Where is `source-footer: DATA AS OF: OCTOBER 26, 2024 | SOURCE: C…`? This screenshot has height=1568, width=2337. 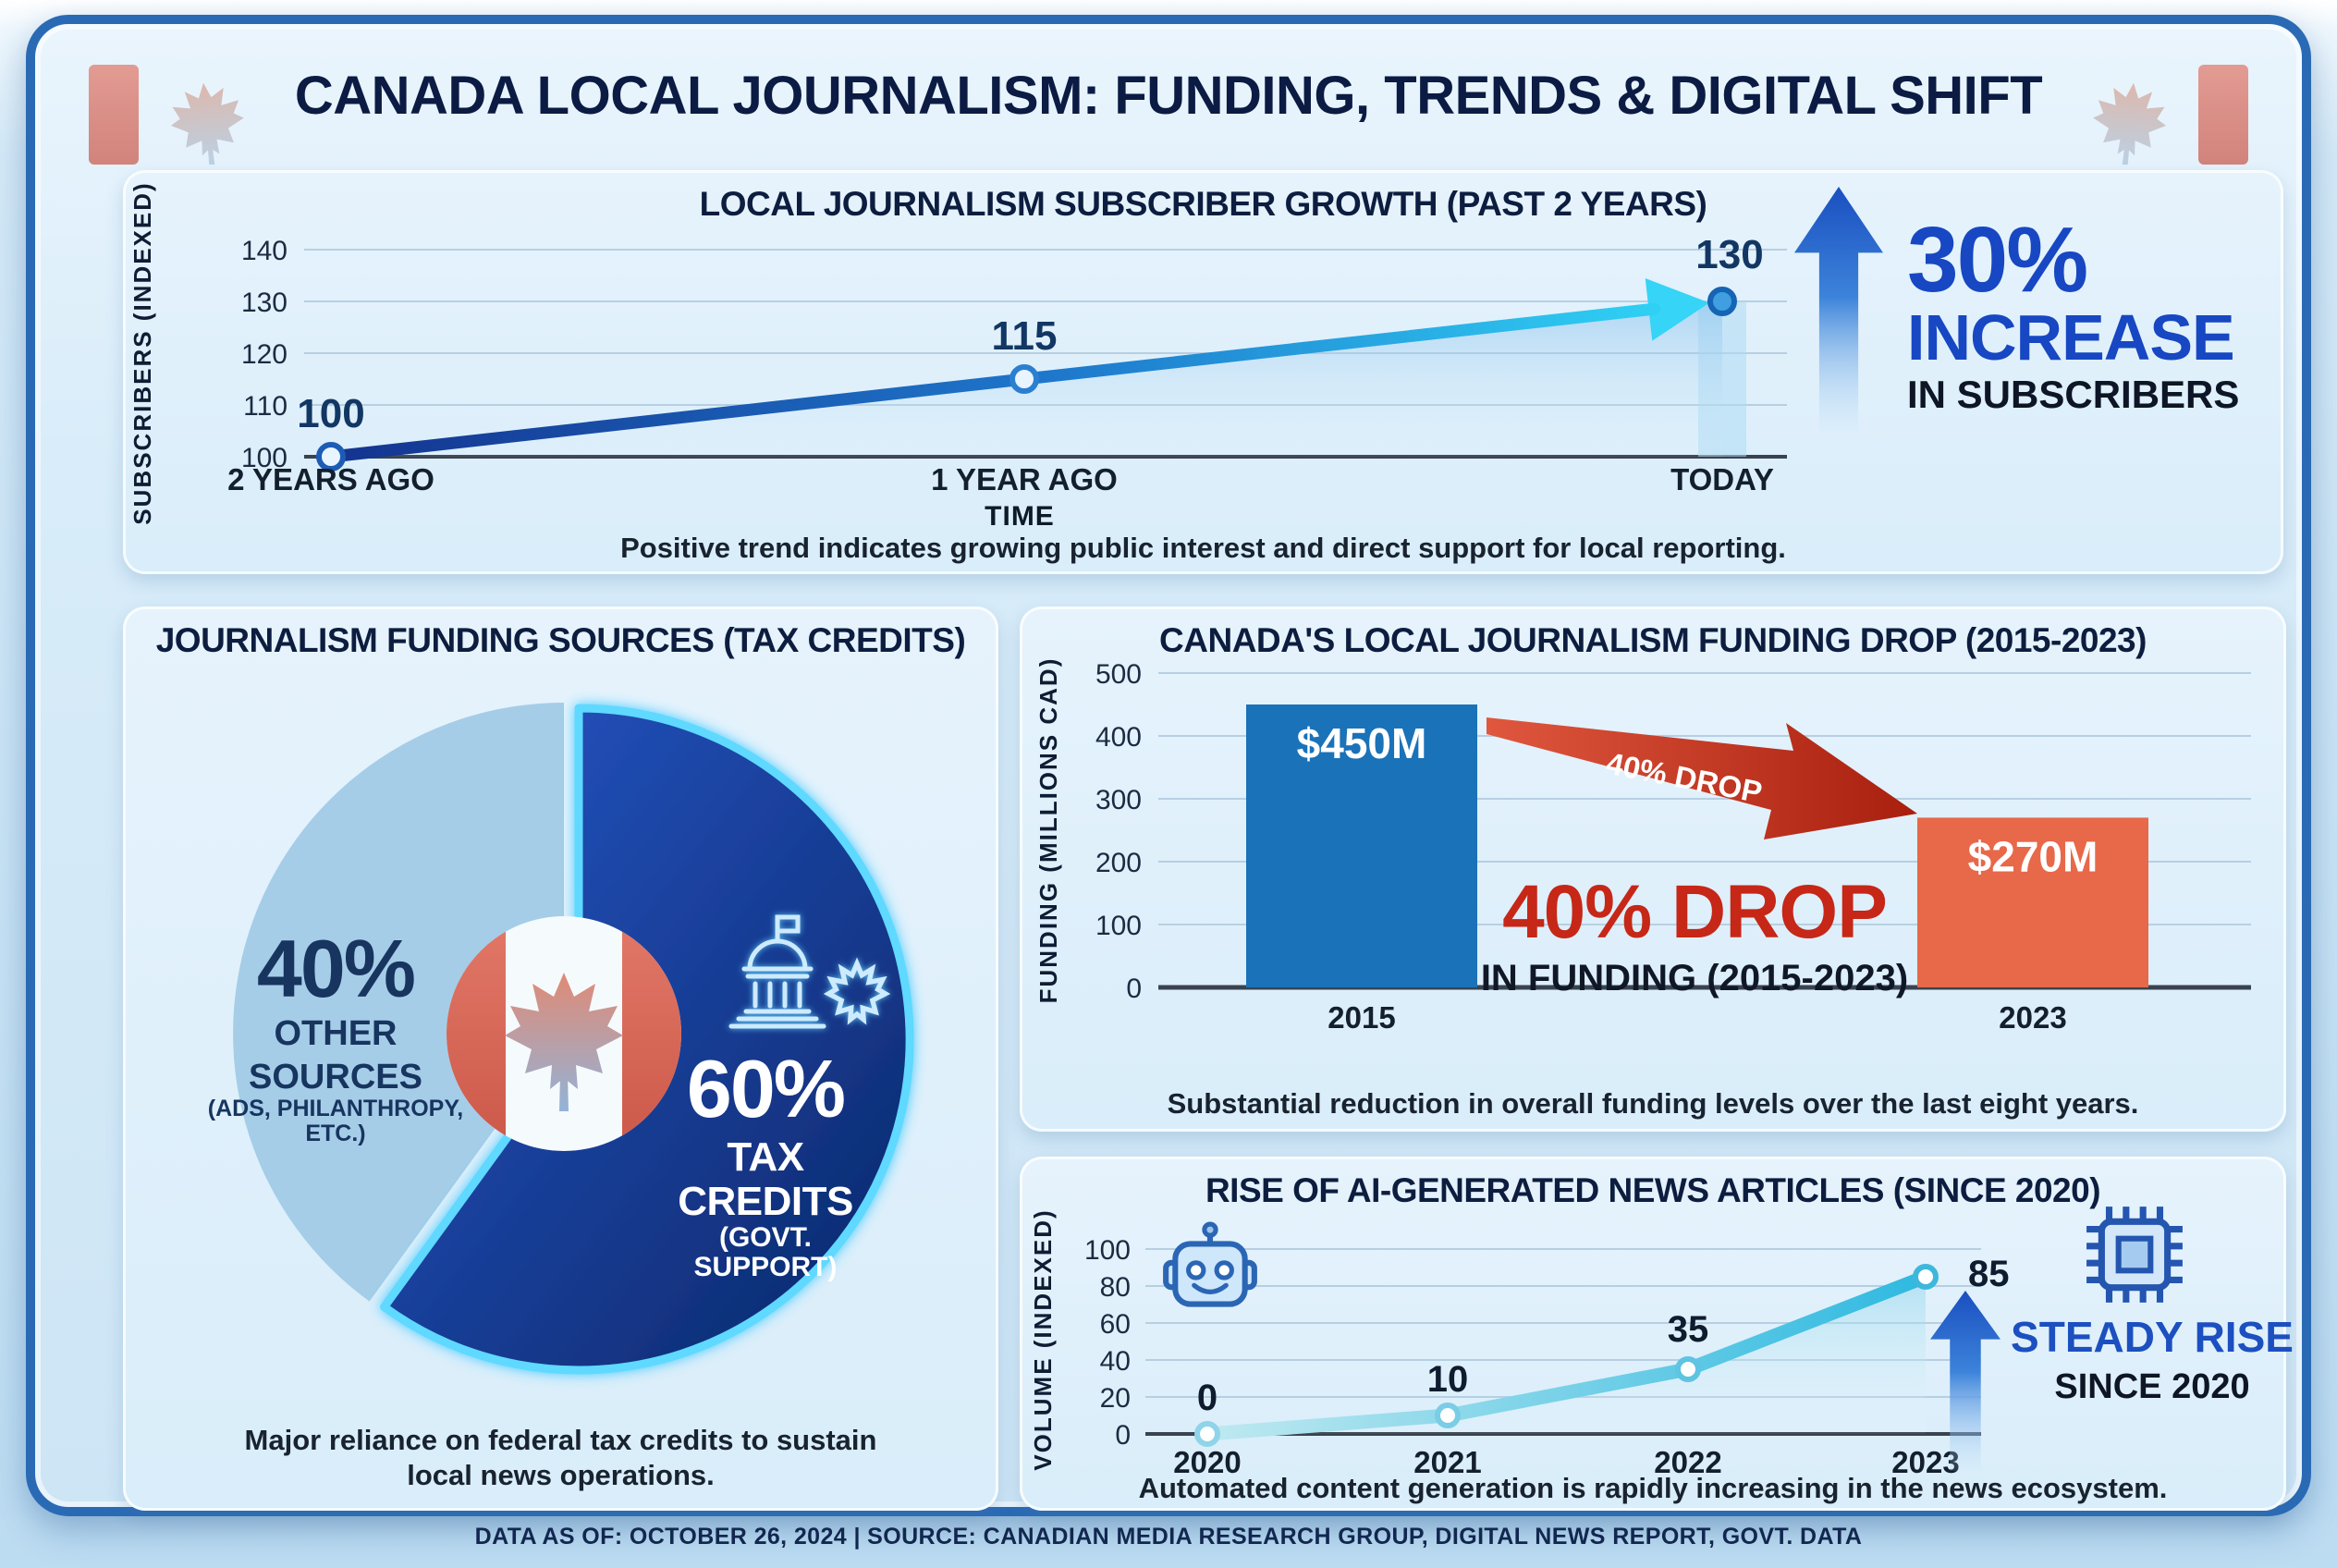 source-footer: DATA AS OF: OCTOBER 26, 2024 | SOURCE: C… is located at coordinates (1168, 1537).